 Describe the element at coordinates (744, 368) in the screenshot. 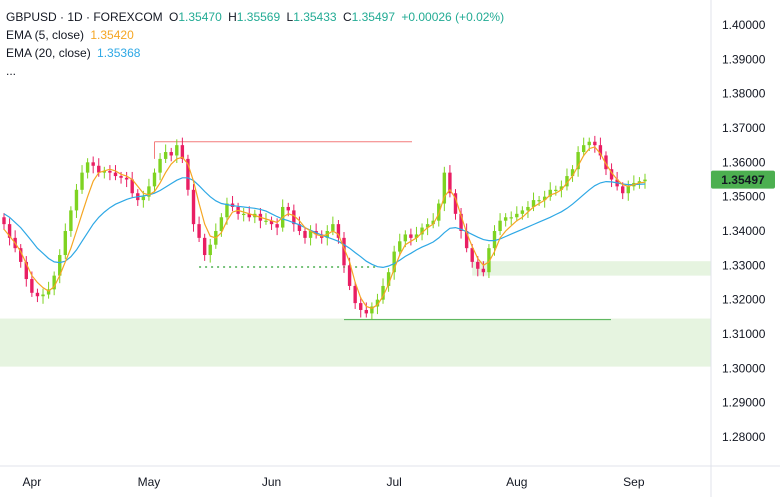

I see `price-tick-label: 1.30000` at that location.